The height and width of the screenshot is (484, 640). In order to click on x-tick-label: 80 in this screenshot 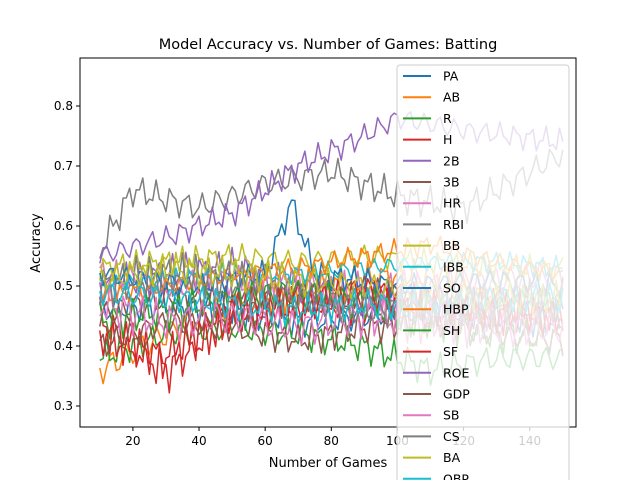, I will do `click(331, 441)`.